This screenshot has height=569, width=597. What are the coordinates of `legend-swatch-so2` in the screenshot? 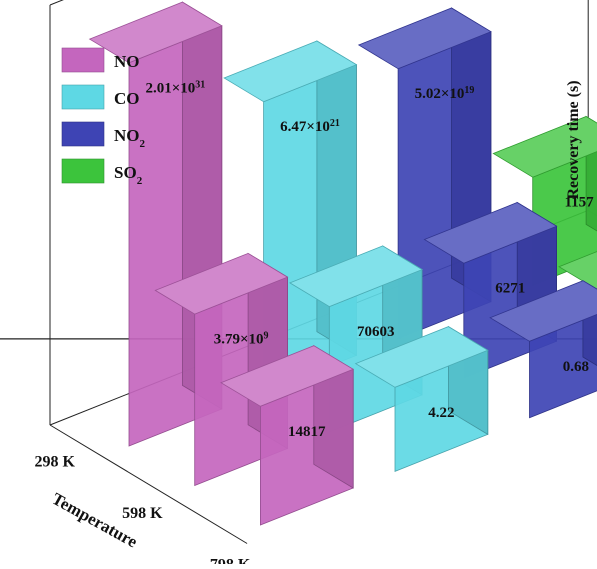 It's located at (83, 171).